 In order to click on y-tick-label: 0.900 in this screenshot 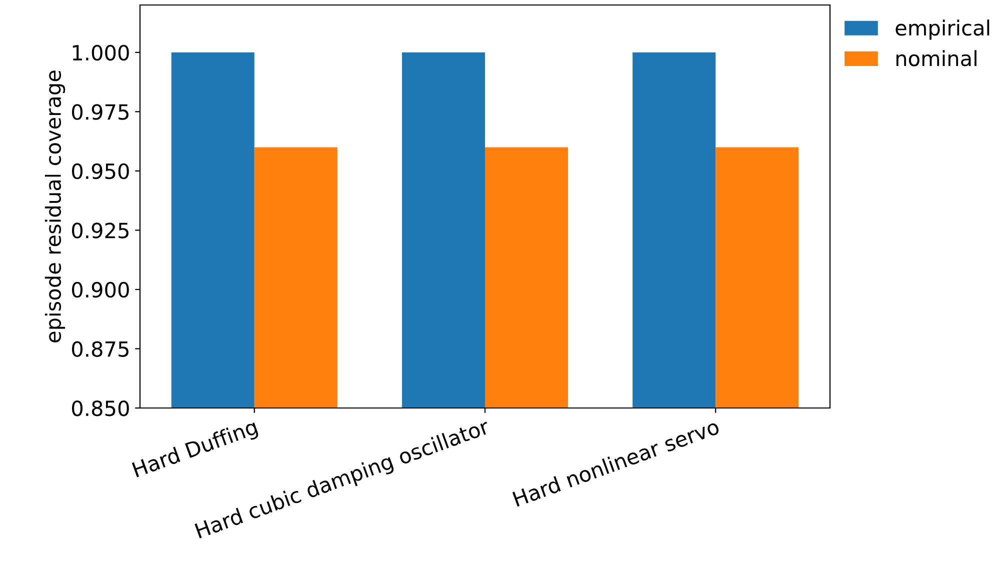, I will do `click(100, 290)`.